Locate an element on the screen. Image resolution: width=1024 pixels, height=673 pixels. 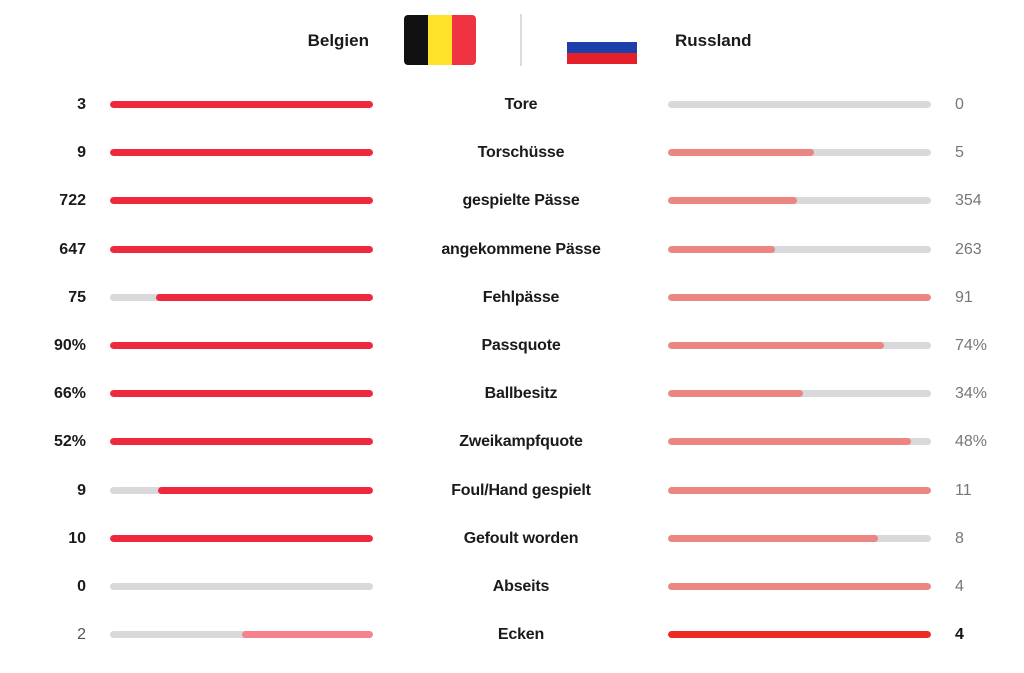
stat-row: 0 Abseits 4 is located at coordinates (512, 587).